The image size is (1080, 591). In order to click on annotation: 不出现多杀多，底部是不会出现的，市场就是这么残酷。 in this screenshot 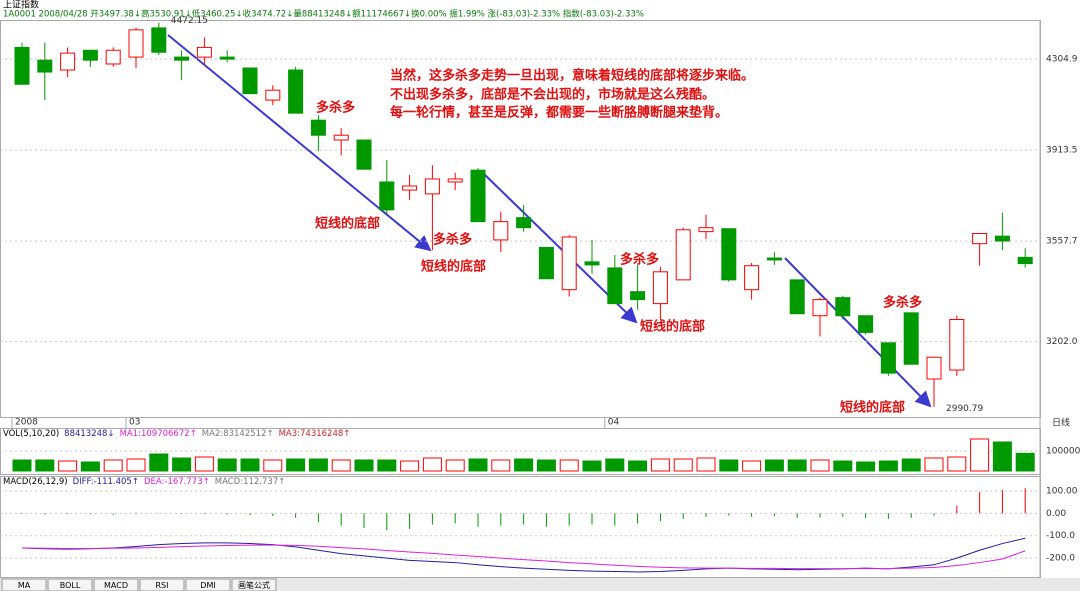, I will do `click(552, 95)`.